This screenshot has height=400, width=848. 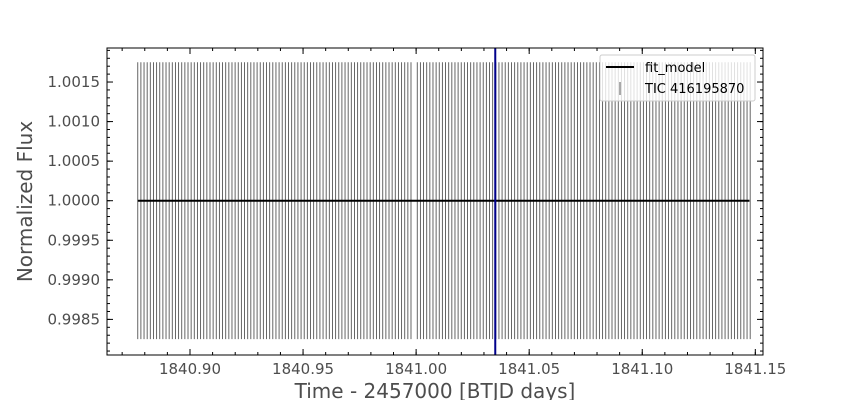 What do you see at coordinates (435, 389) in the screenshot?
I see `x-axis-label: Time - 2457000 [BTJD days]` at bounding box center [435, 389].